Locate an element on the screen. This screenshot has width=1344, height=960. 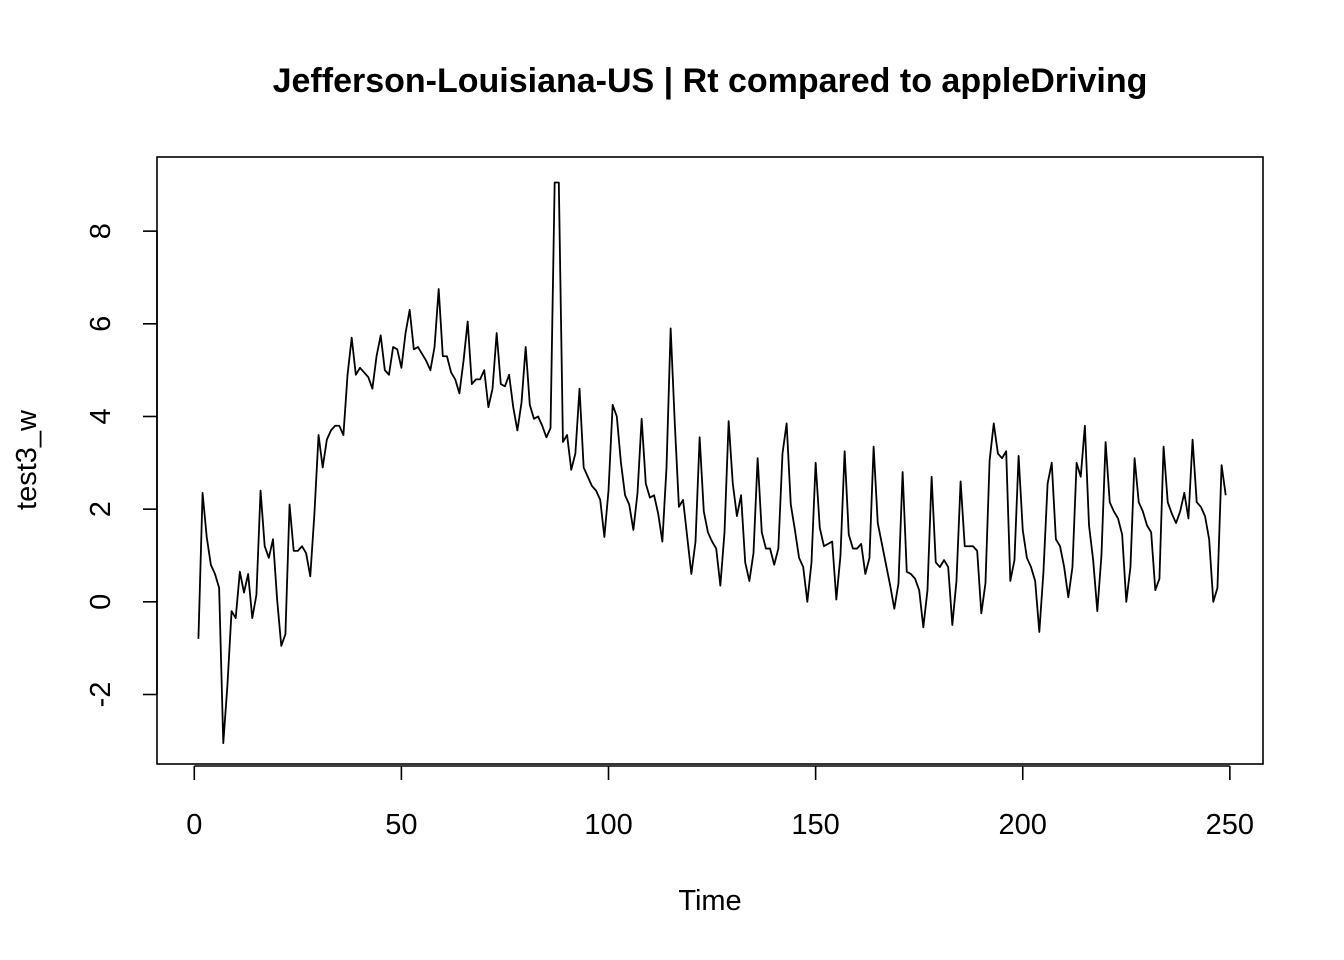
y-tick-label: 8 is located at coordinates (101, 231).